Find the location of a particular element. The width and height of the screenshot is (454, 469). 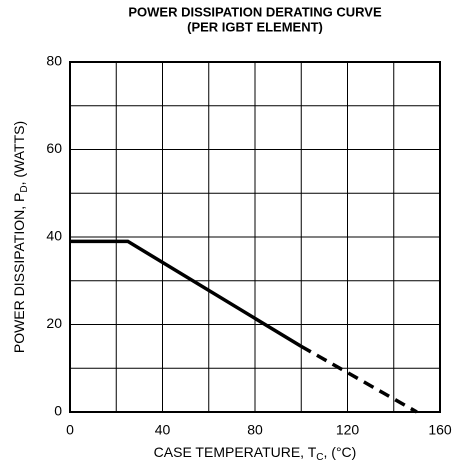

y-tick-label: 60 is located at coordinates (54, 148).